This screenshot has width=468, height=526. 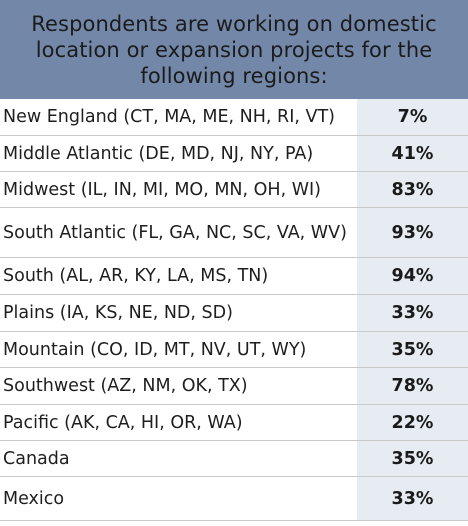 I want to click on value-label: 93%, so click(x=412, y=232).